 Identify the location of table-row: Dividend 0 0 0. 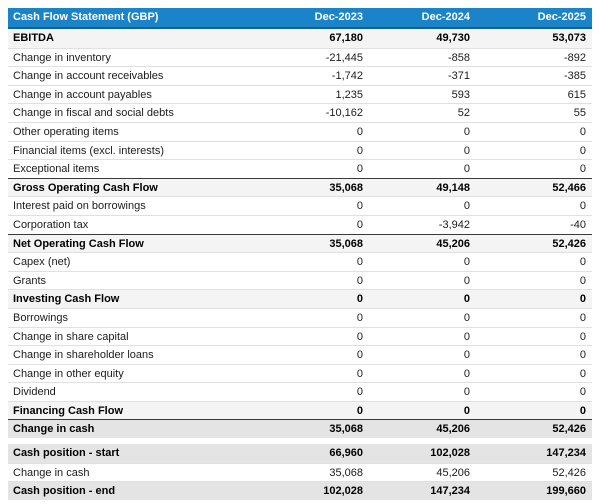
(300, 391).